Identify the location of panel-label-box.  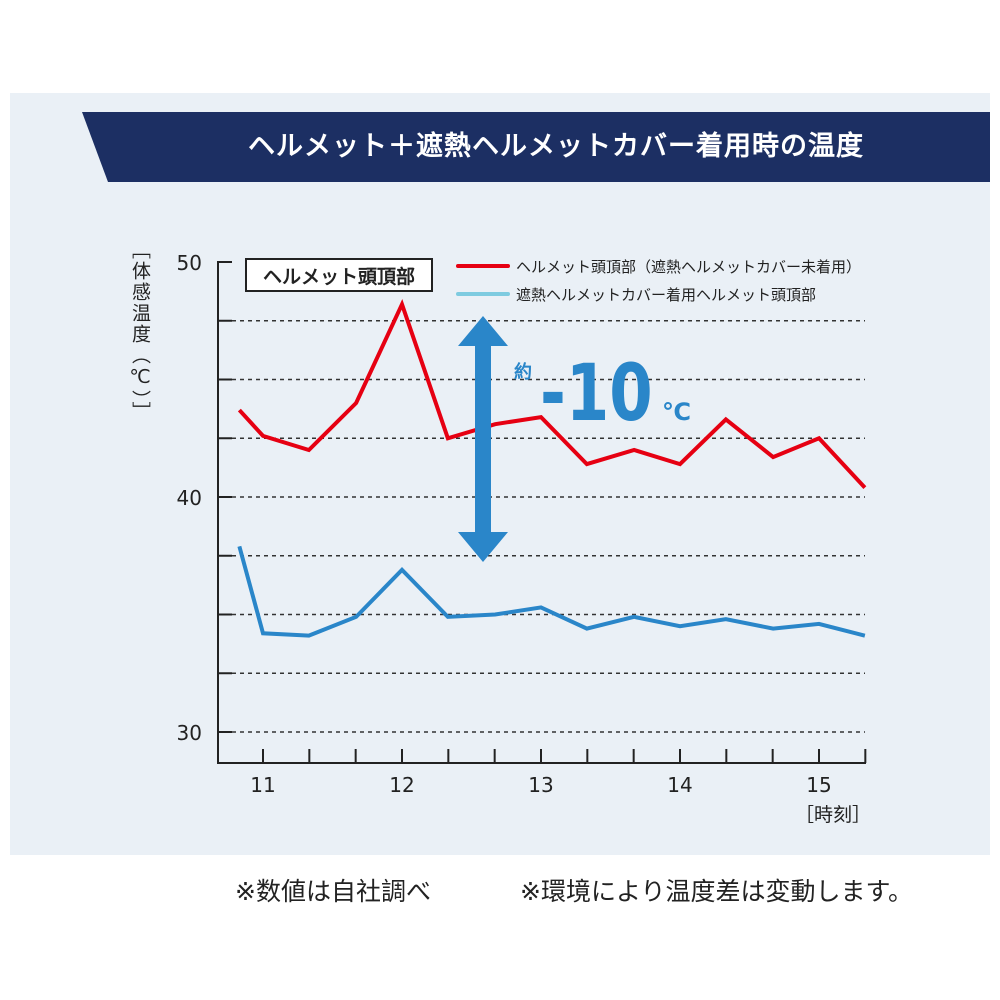
(339, 275).